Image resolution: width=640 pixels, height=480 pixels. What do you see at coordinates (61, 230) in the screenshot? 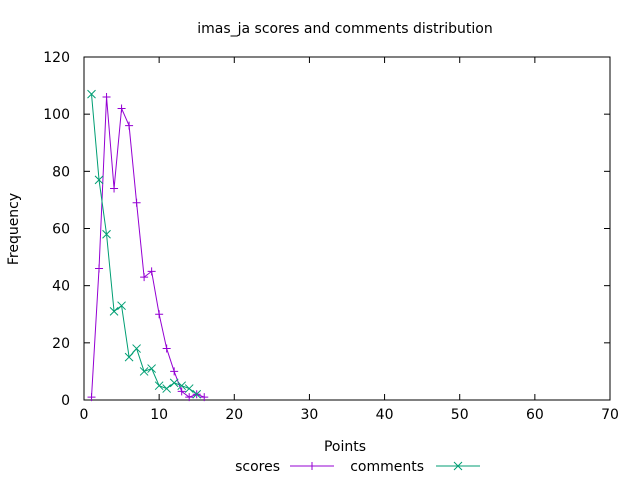
I see `y-tick-label: 60` at bounding box center [61, 230].